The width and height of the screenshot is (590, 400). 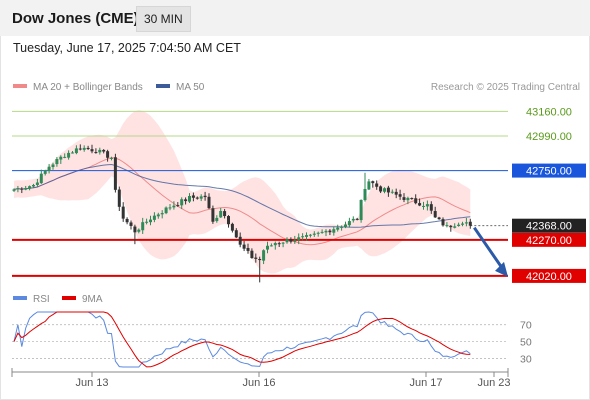 I want to click on time-tick-label: Jun 13, so click(x=91, y=383).